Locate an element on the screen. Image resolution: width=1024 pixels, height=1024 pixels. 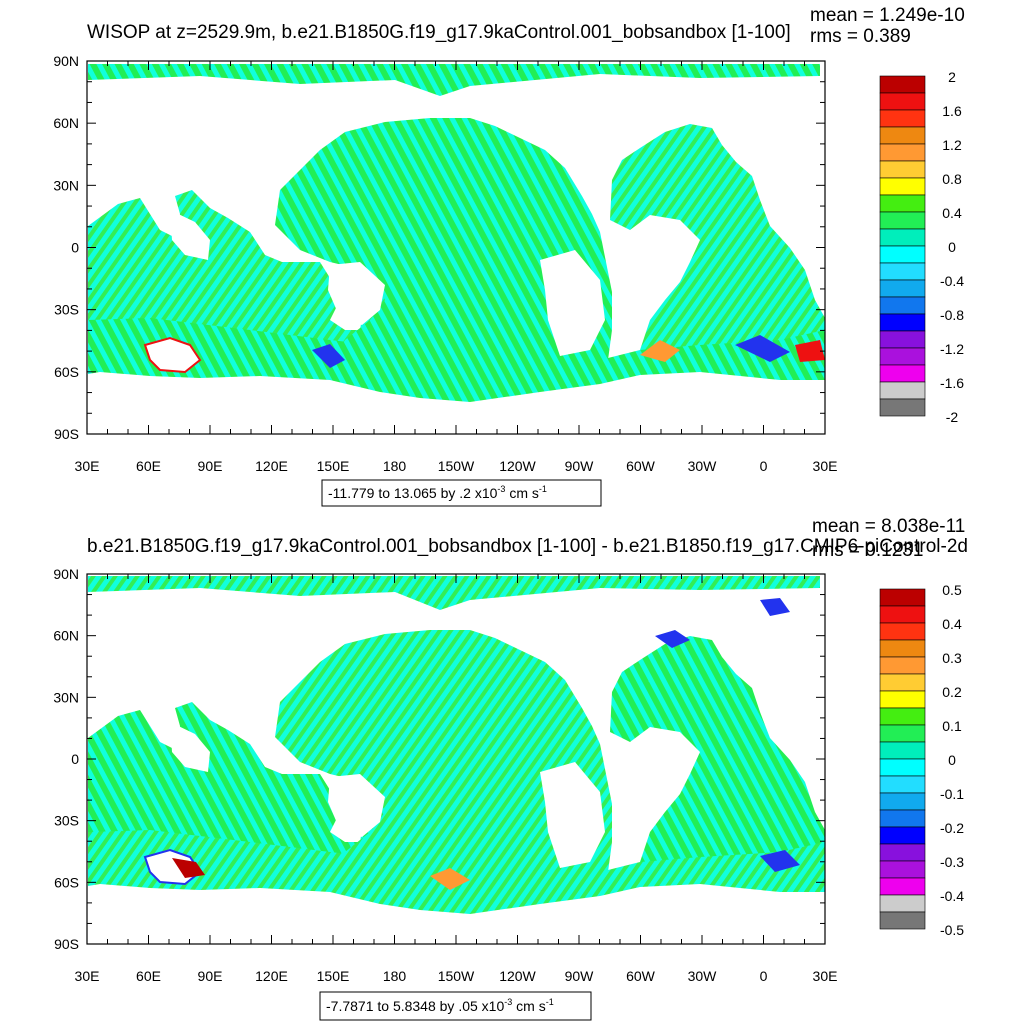
colorbar-label: 1.2 is located at coordinates (952, 145).